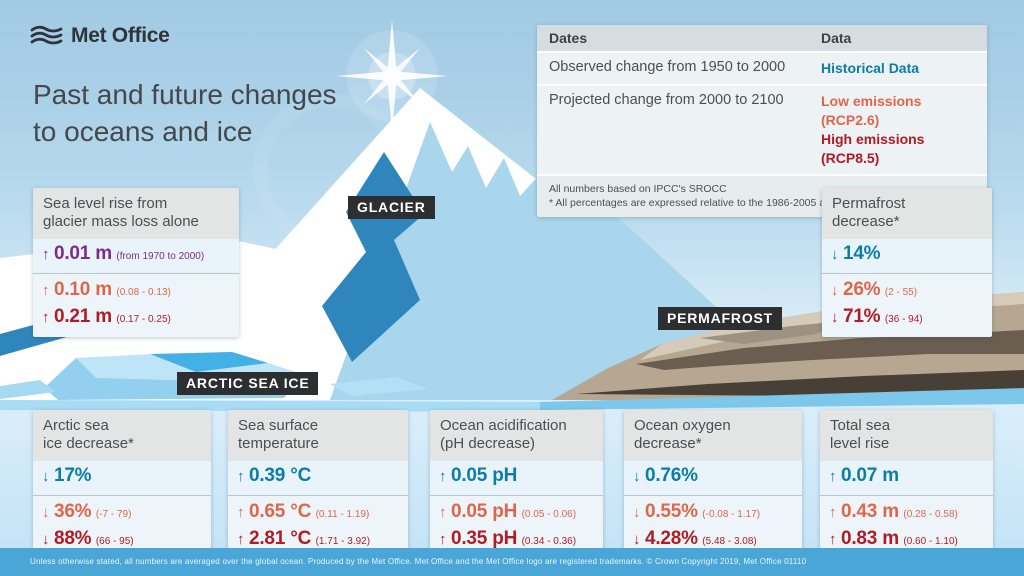  I want to click on stat-value: ↓ 71% (36 - 94), so click(877, 316).